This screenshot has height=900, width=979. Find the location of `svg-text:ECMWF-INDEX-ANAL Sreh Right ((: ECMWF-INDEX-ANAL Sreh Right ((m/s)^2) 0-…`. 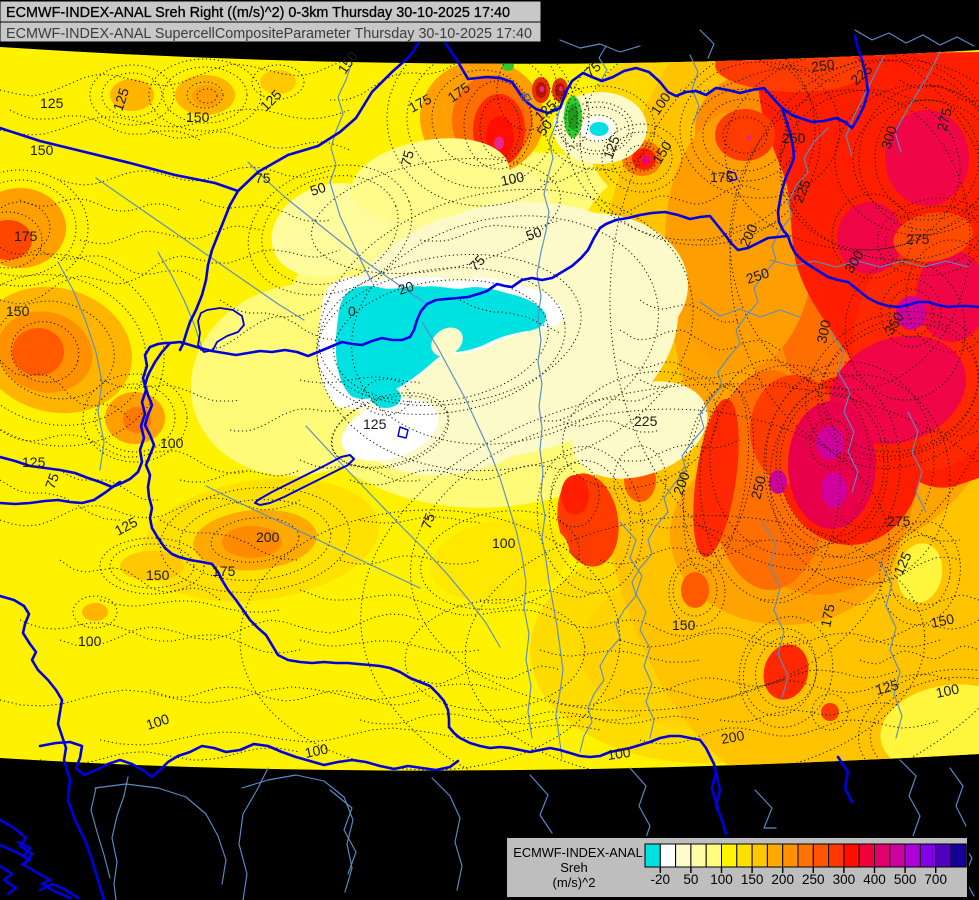

svg-text:ECMWF-INDEX-ANAL Sreh Right ((: ECMWF-INDEX-ANAL Sreh Right ((m/s)^2) 0-… is located at coordinates (258, 12).